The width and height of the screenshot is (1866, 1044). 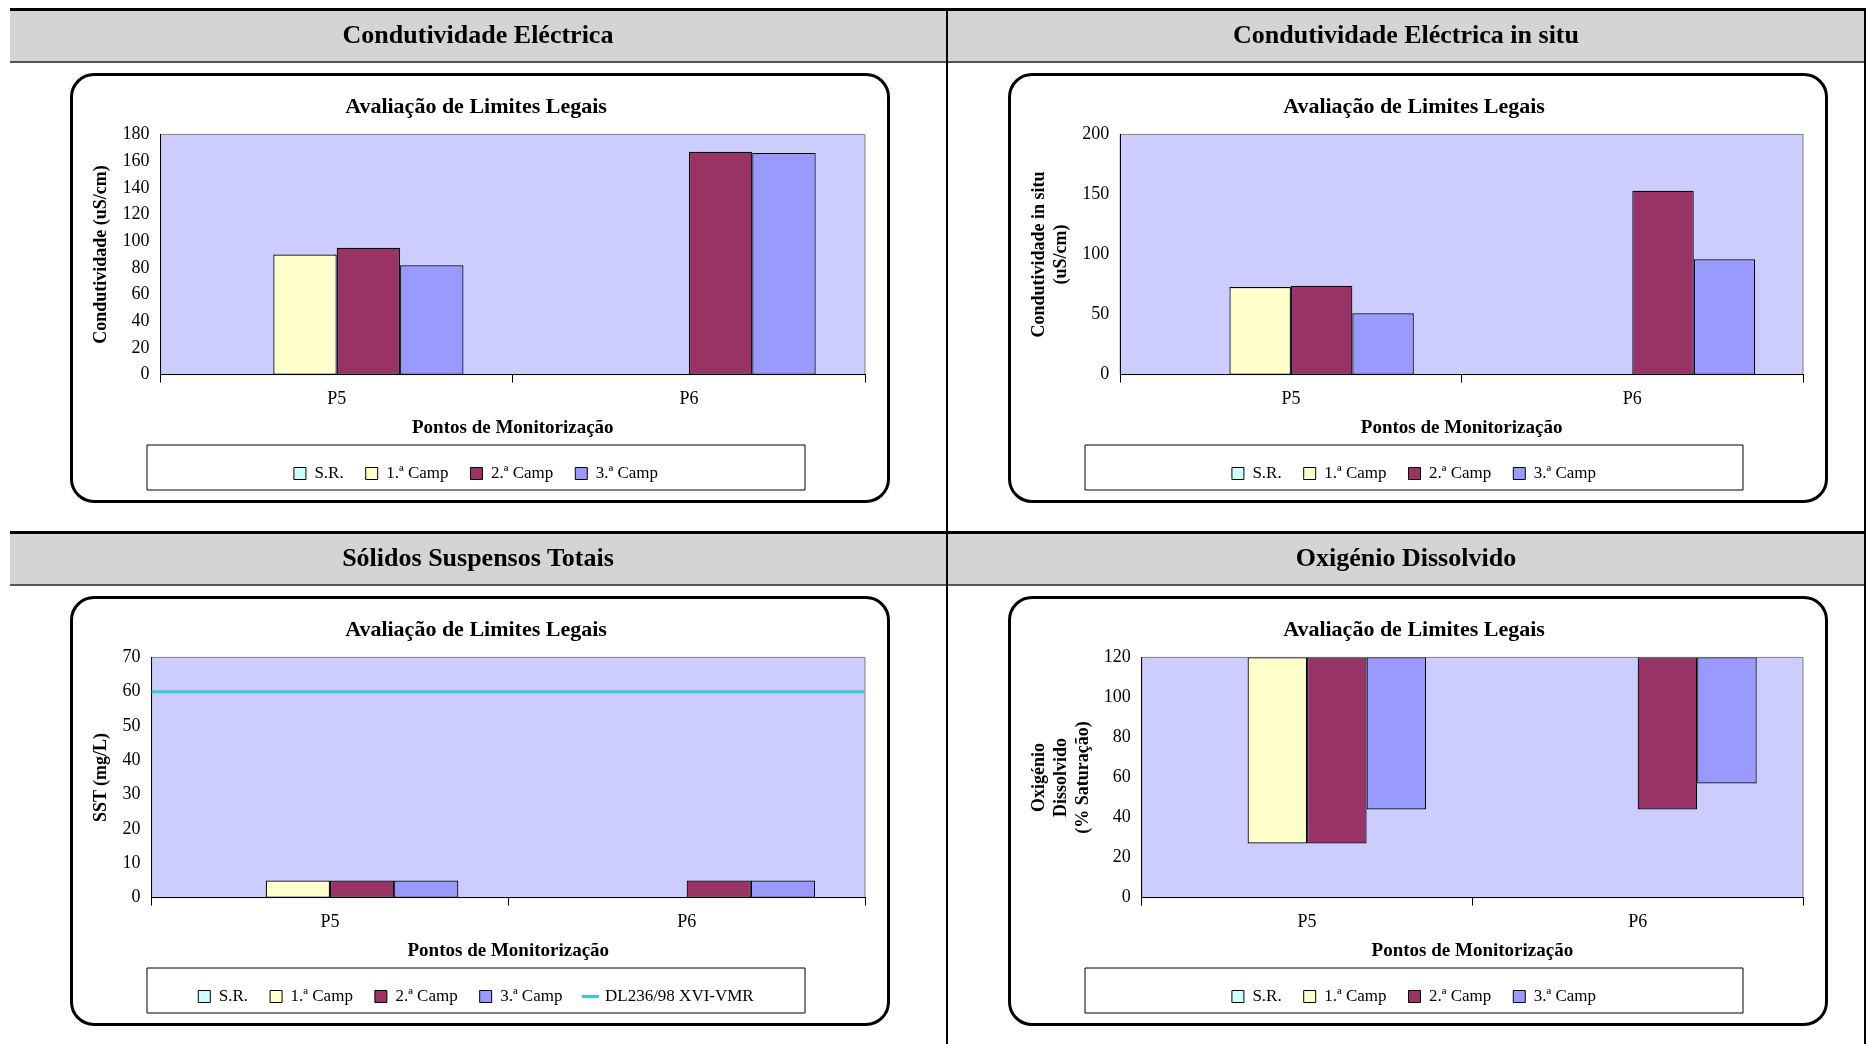 I want to click on y-tick-label: 160, so click(x=136, y=159).